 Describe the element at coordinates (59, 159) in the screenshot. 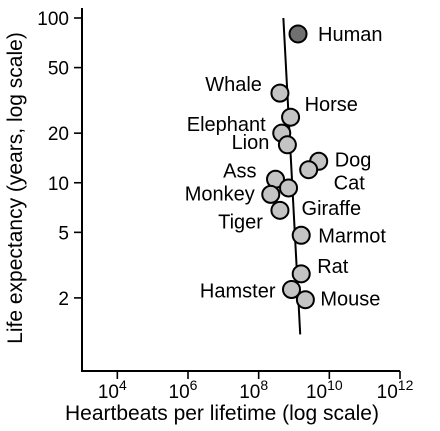

I see `y-ticks: 100 50 20 10 5 2` at that location.